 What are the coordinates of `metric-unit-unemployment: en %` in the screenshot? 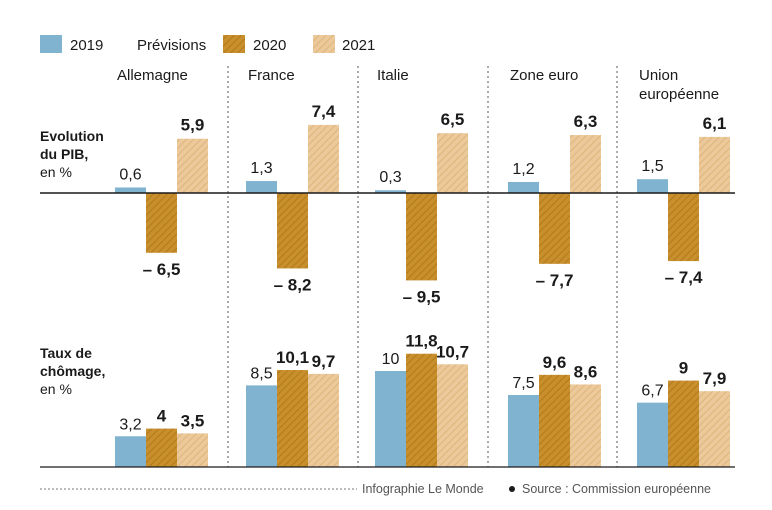 It's located at (56, 389).